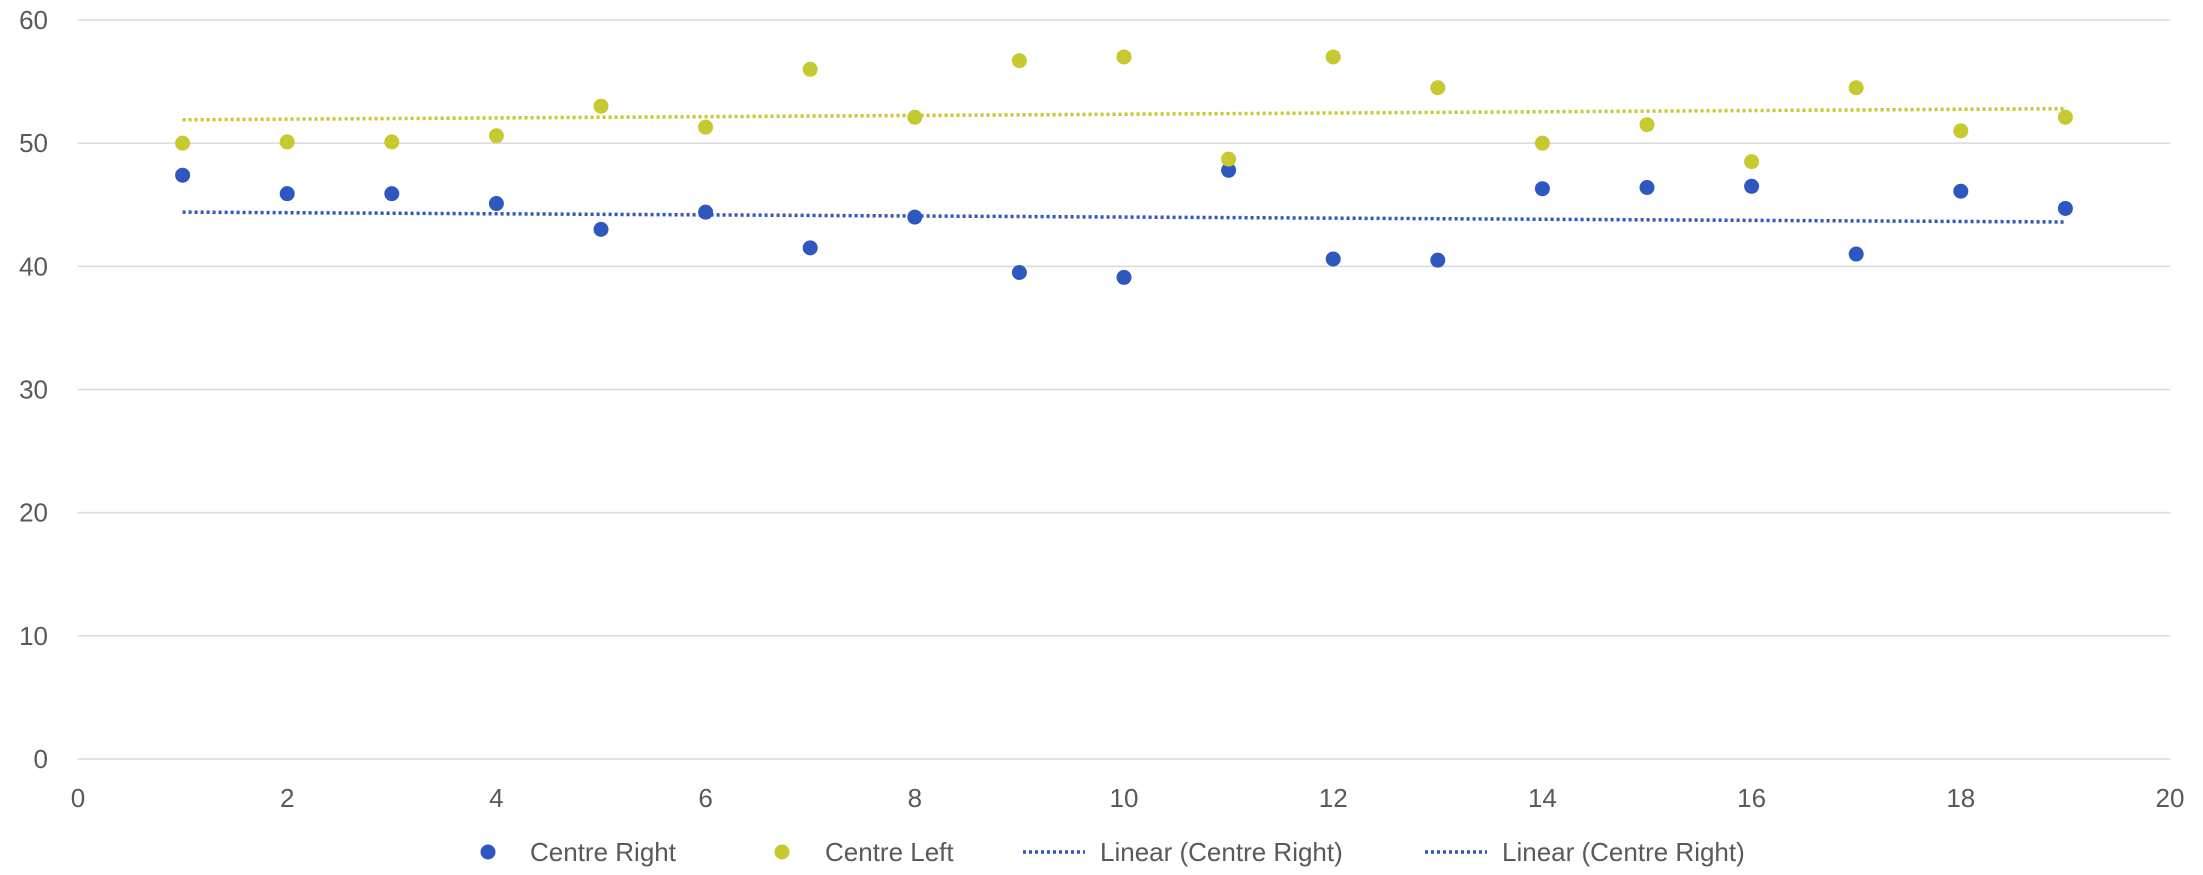 The height and width of the screenshot is (875, 2203). What do you see at coordinates (915, 798) in the screenshot?
I see `x-tick-label: 8` at bounding box center [915, 798].